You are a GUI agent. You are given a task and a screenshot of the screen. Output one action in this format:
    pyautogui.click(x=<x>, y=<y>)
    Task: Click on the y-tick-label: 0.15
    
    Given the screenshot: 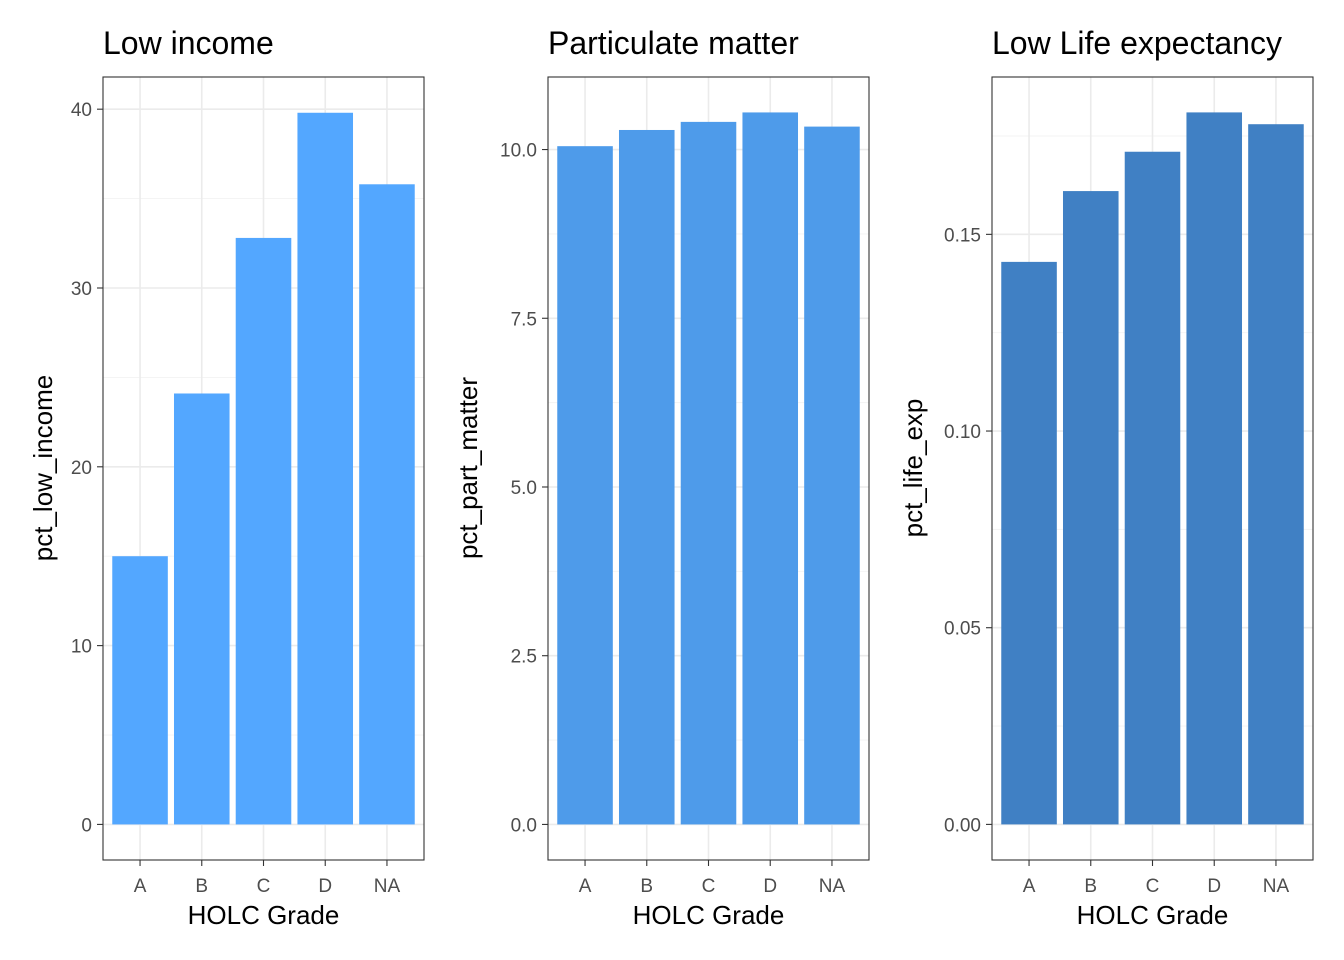 What is the action you would take?
    pyautogui.click(x=962, y=235)
    